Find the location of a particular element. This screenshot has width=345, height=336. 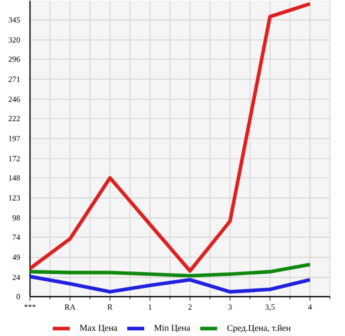

legend-label: Min Цена is located at coordinates (172, 328).